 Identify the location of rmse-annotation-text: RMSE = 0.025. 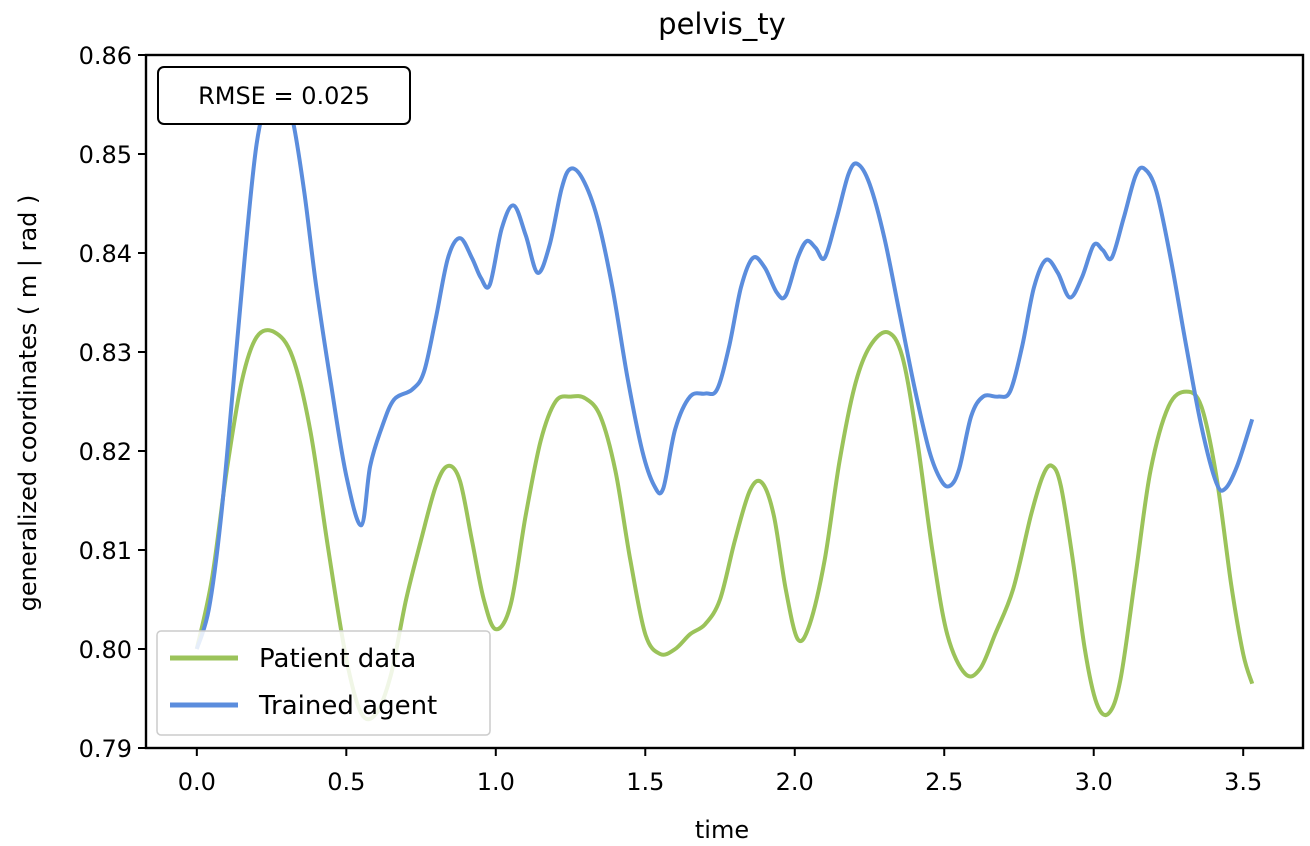
(284, 96).